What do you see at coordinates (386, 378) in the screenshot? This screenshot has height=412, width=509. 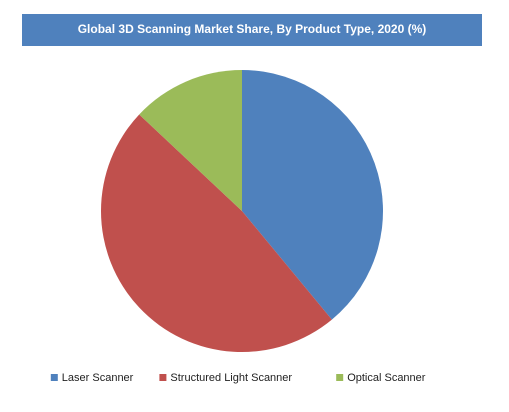 I see `legend-label: Optical Scanner` at bounding box center [386, 378].